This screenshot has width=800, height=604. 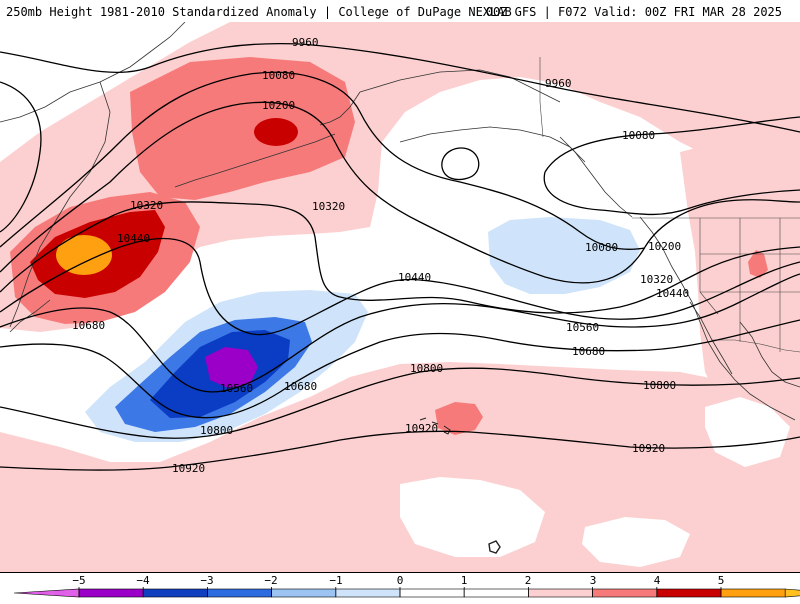 I want to click on contour-closed-gulf, so click(x=460, y=164).